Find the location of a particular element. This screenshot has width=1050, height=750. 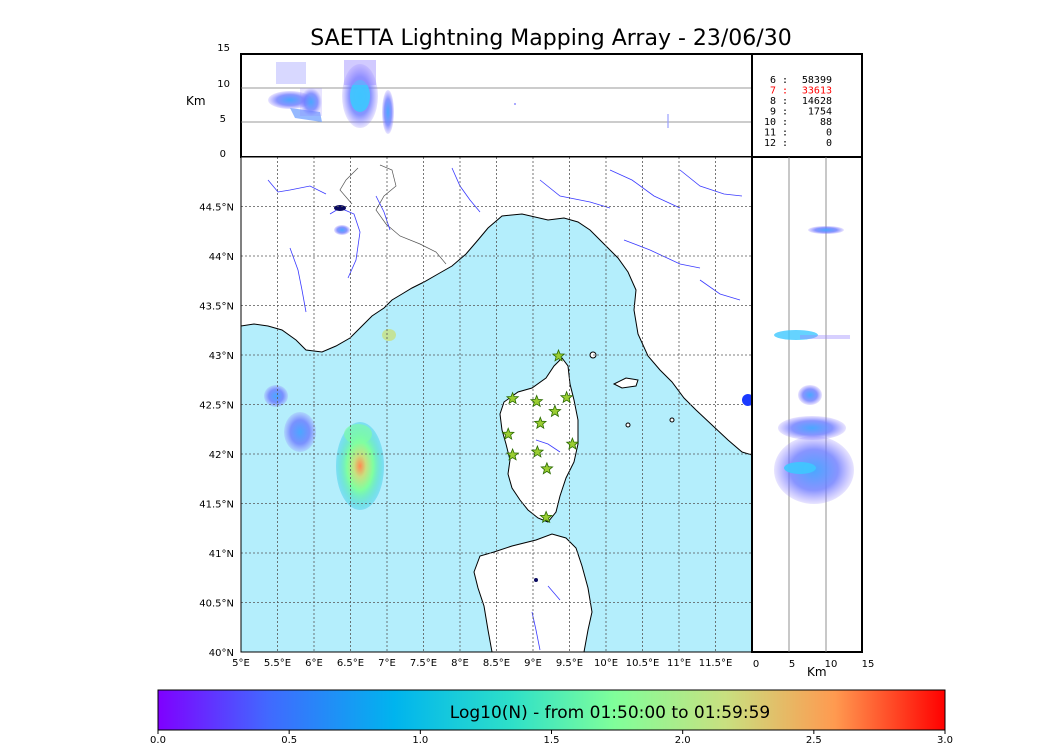

stat-count: 88 is located at coordinates (826, 122).